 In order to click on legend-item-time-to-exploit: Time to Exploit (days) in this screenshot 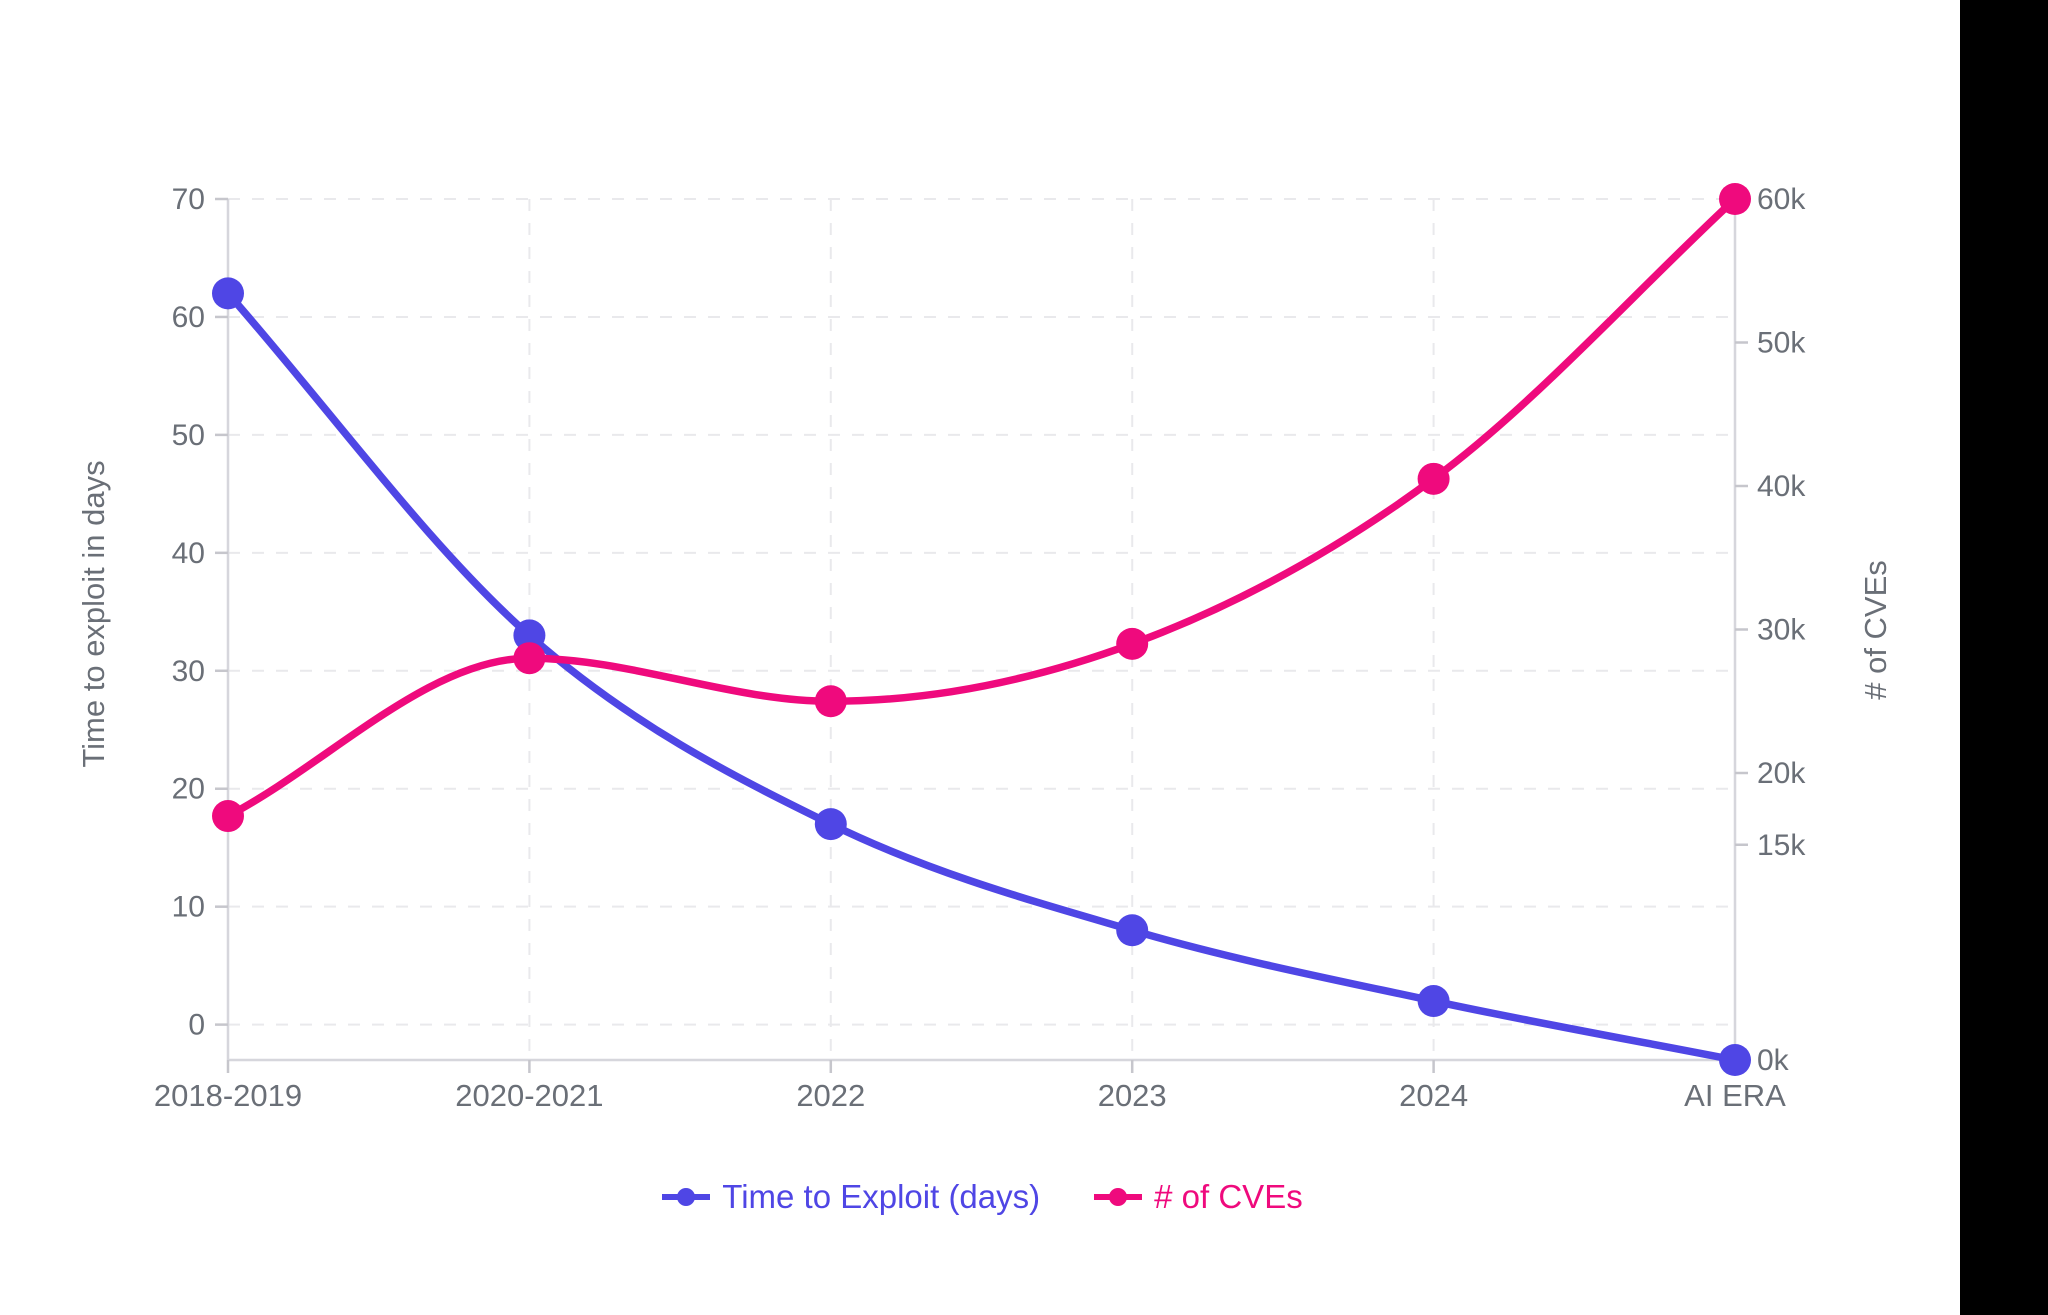, I will do `click(850, 1197)`.